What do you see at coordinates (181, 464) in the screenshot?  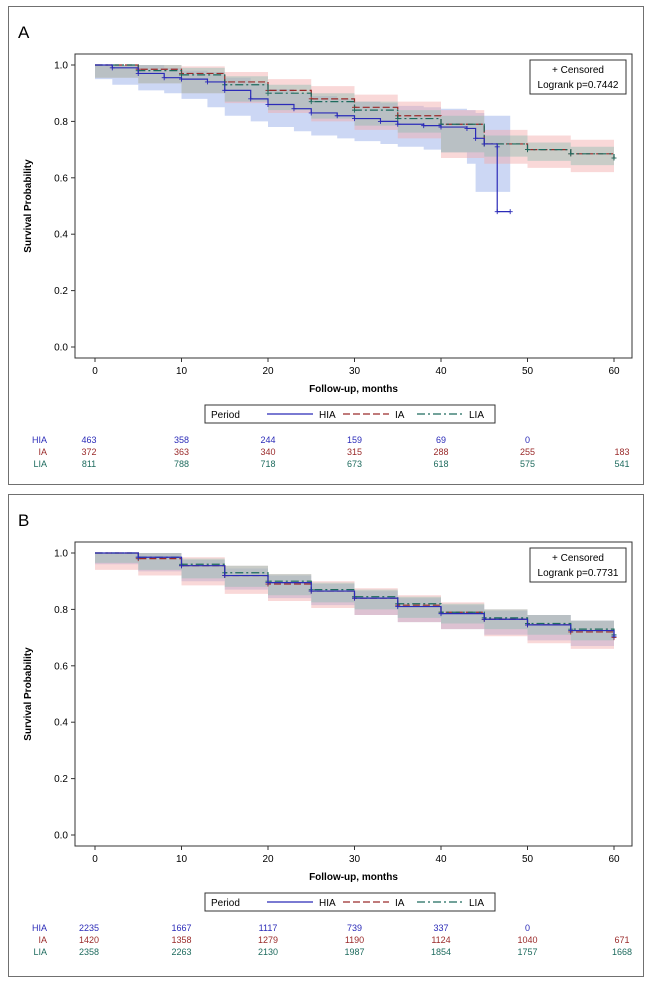 I see `risk-count-lia: 788` at bounding box center [181, 464].